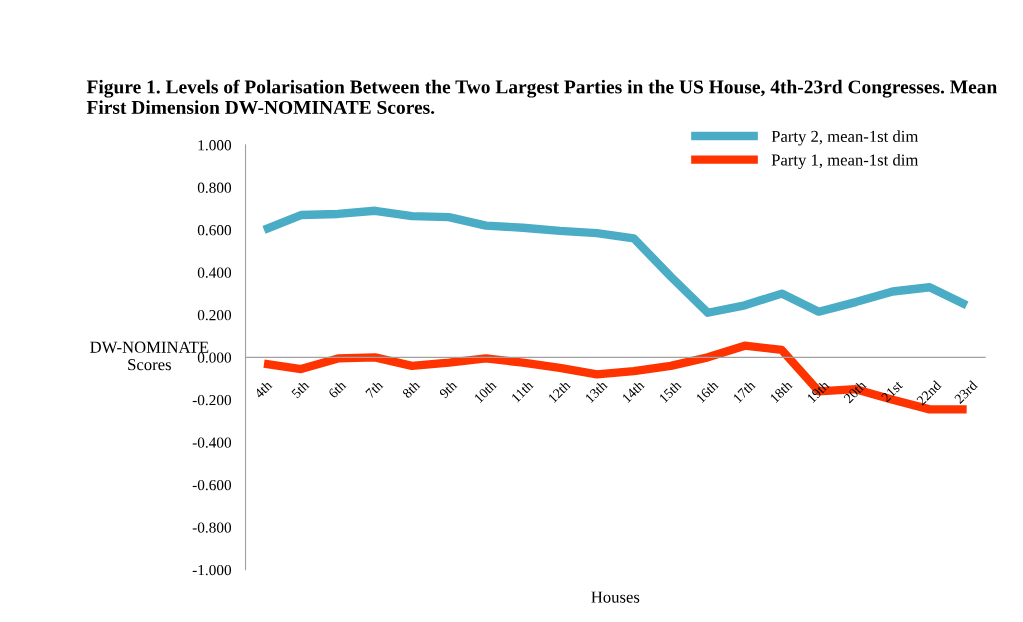 This screenshot has width=1023, height=622. I want to click on x-tick-label: 16th, so click(707, 391).